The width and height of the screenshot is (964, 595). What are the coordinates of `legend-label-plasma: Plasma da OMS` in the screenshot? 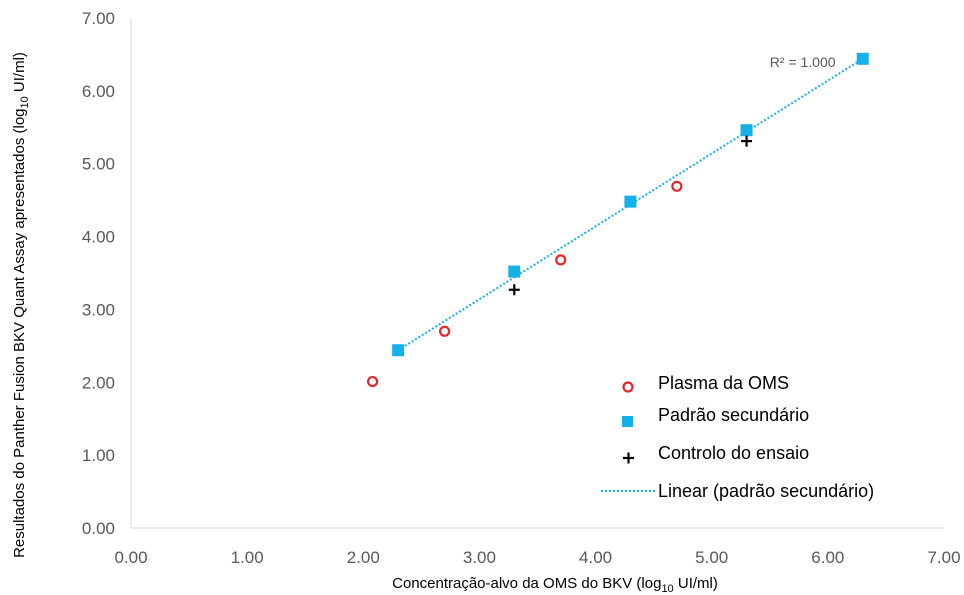 It's located at (723, 383).